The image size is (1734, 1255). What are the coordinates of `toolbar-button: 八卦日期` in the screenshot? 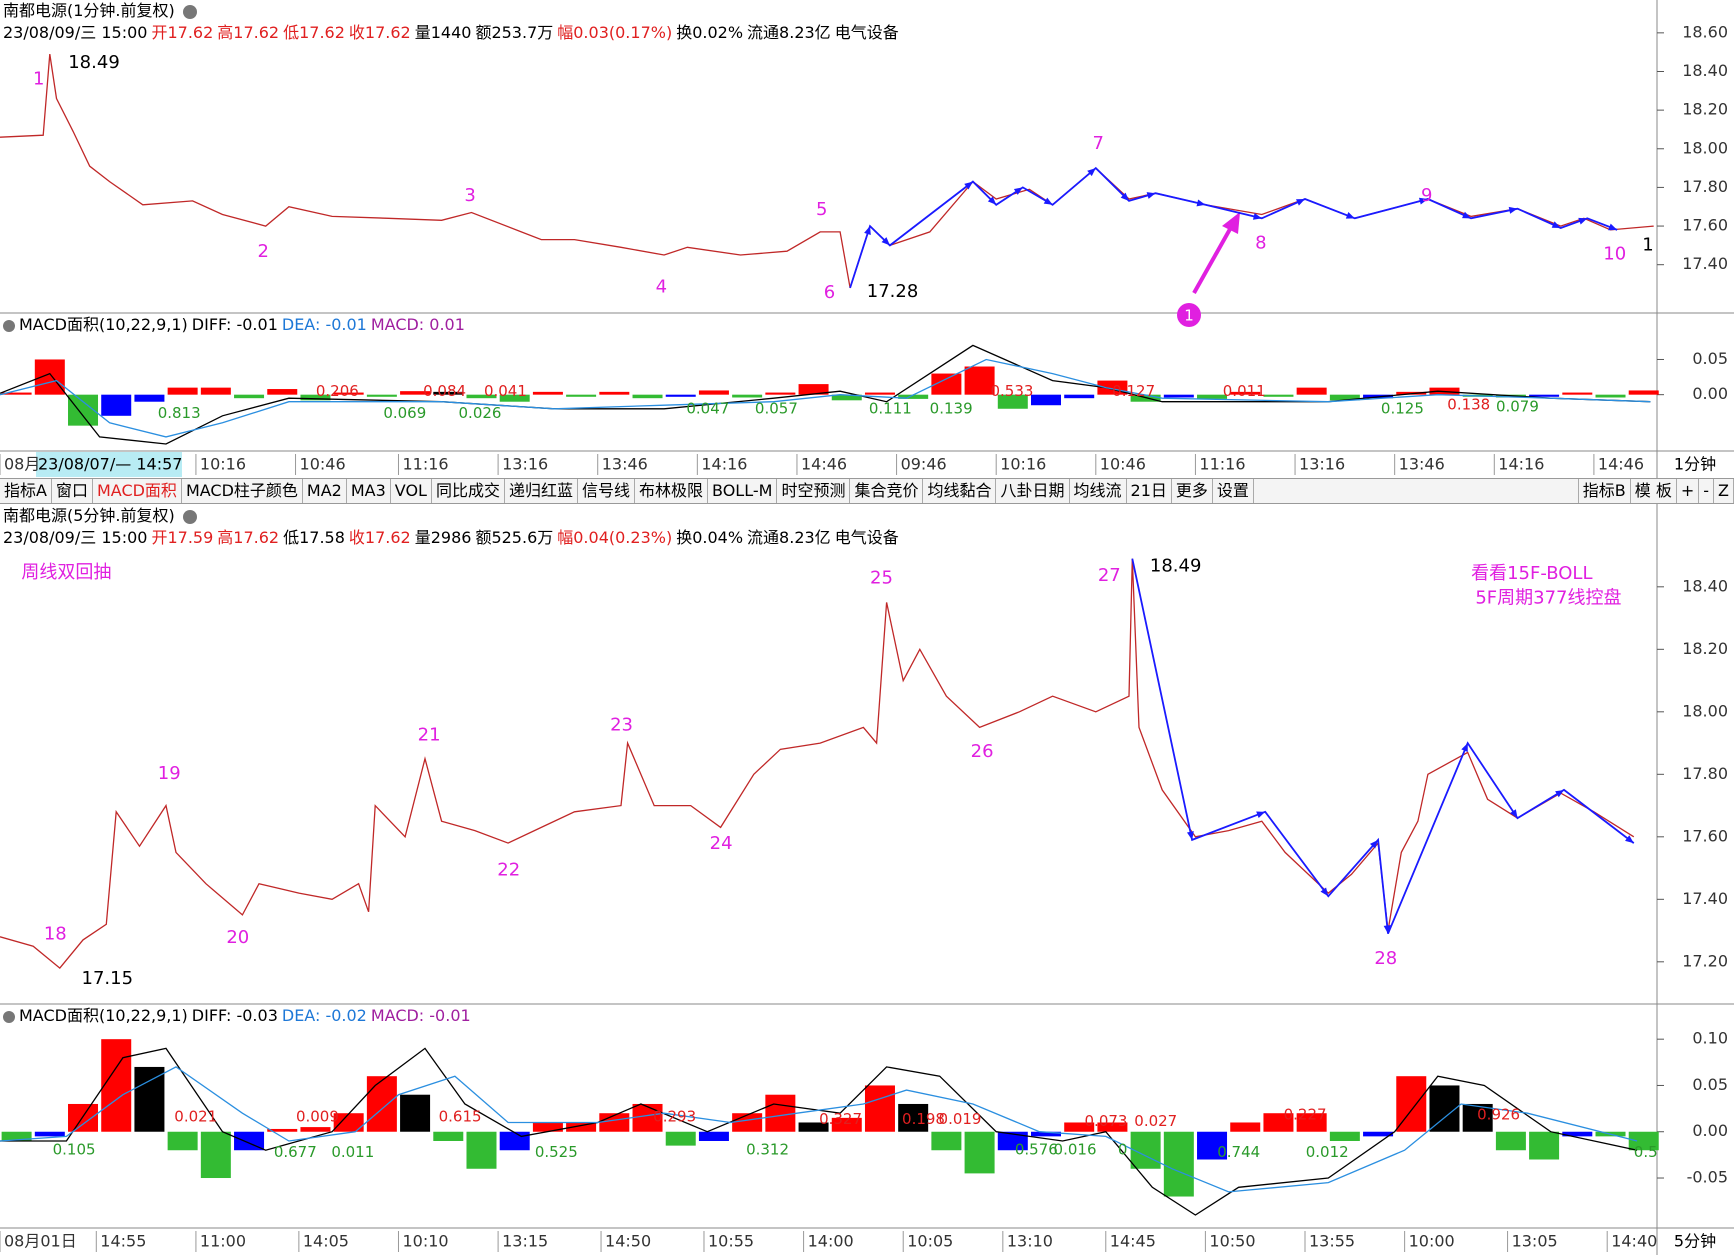 It's located at (1033, 491).